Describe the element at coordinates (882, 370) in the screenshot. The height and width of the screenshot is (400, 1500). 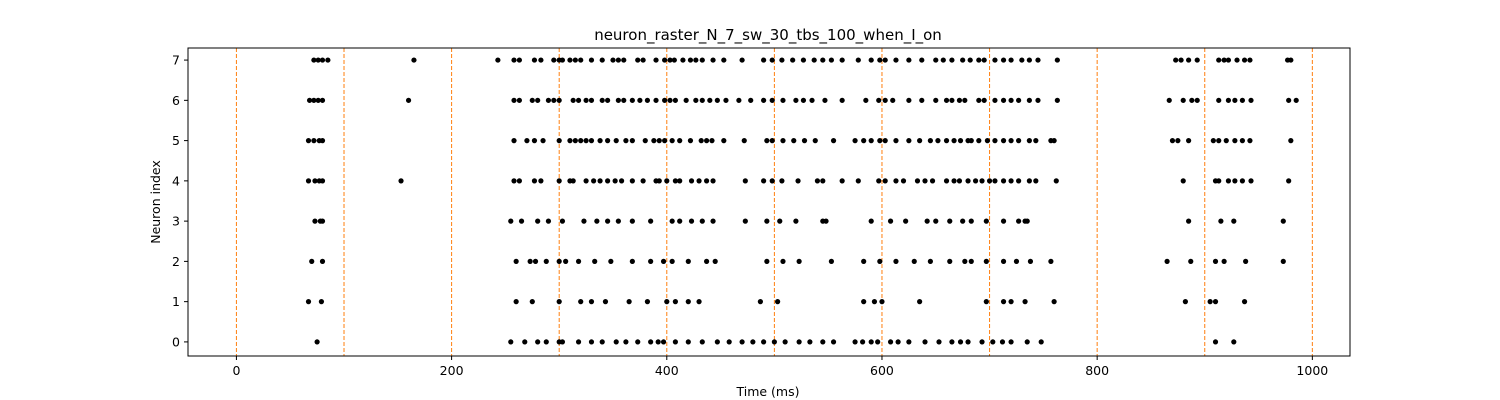
I see `x-tick-label: 600` at that location.